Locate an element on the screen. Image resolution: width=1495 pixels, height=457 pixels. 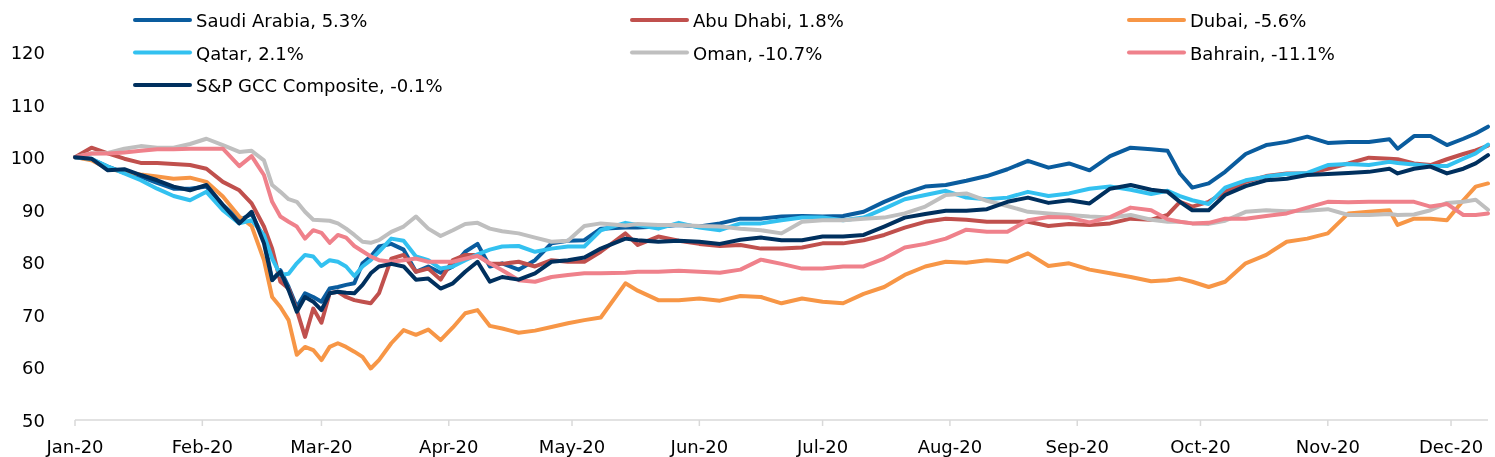
y-tick-label: 120 is located at coordinates (27, 52).